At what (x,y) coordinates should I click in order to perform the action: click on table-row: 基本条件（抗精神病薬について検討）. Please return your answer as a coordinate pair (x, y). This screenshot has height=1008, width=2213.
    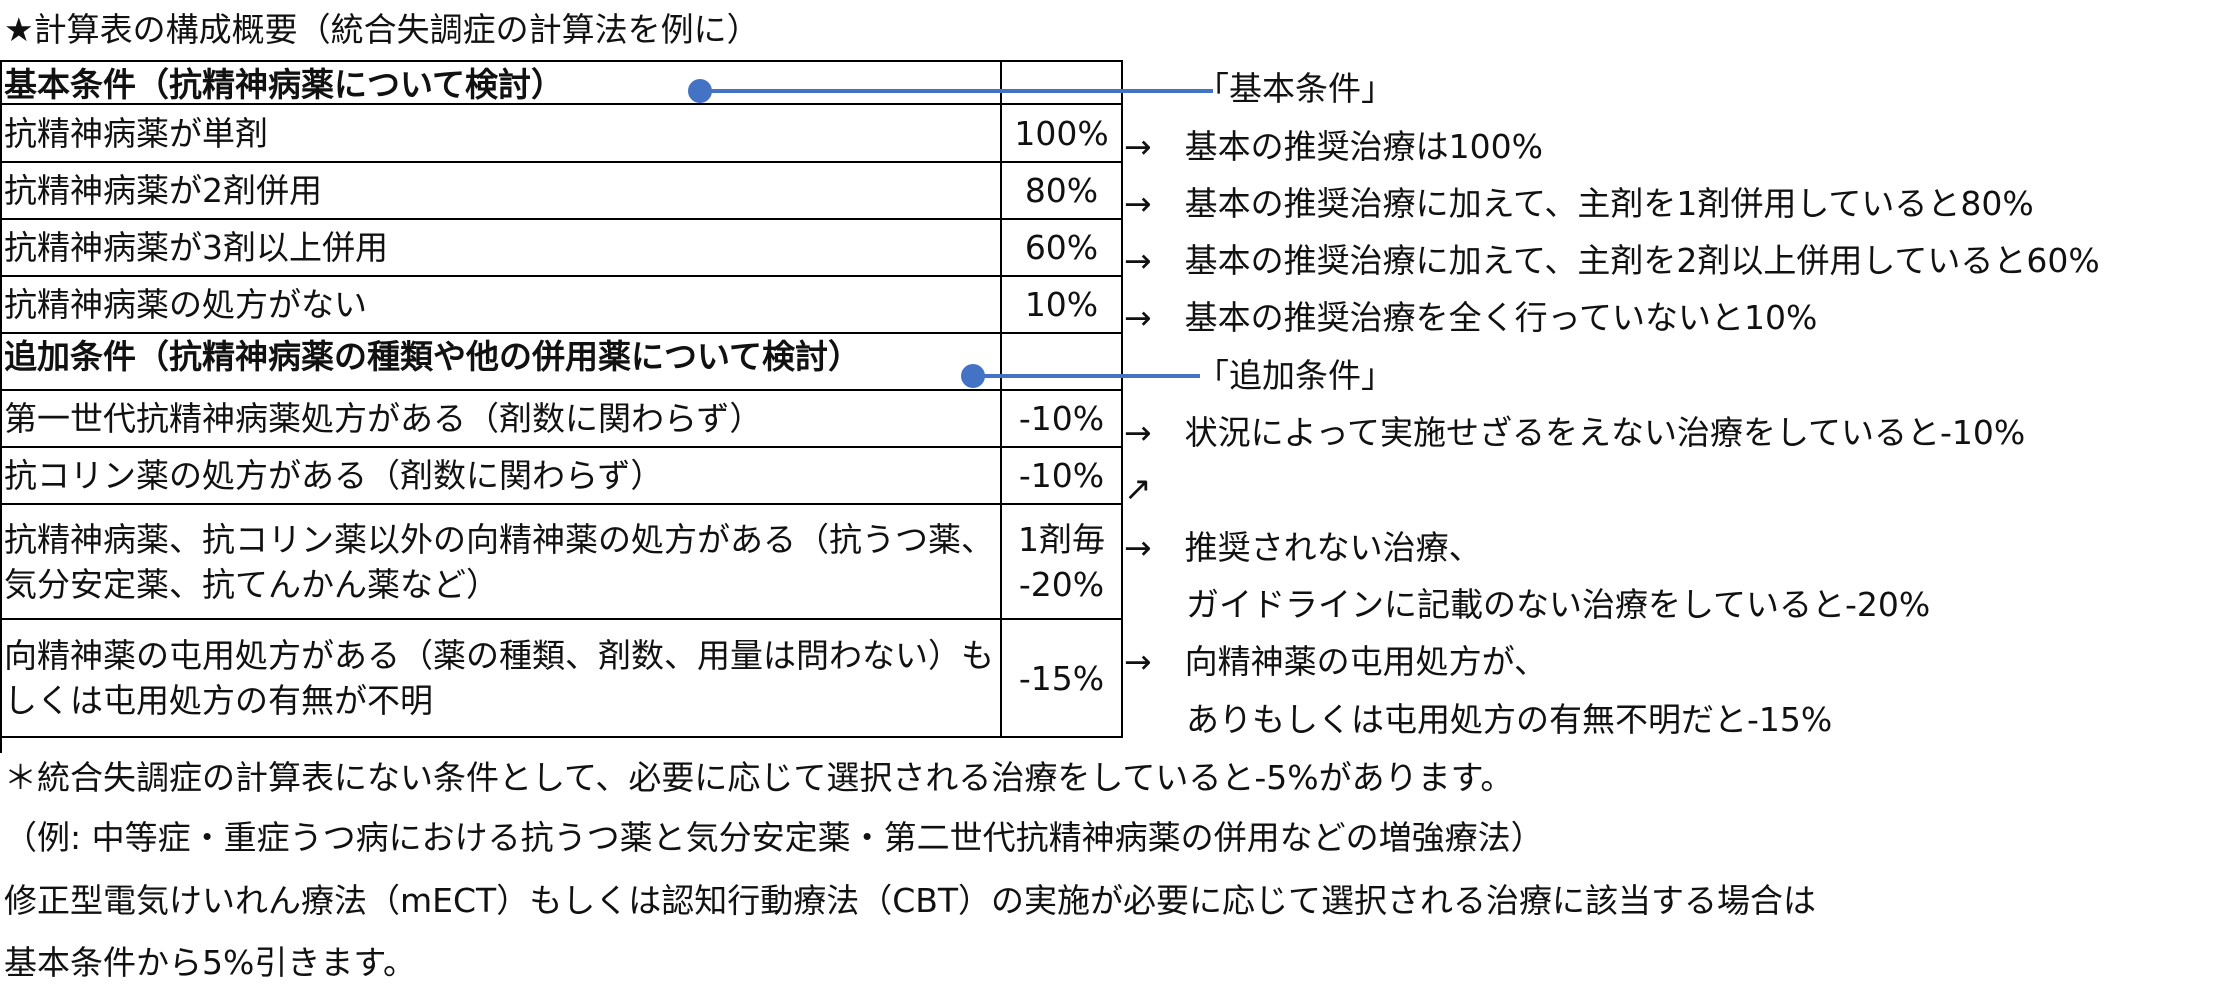
    Looking at the image, I should click on (562, 83).